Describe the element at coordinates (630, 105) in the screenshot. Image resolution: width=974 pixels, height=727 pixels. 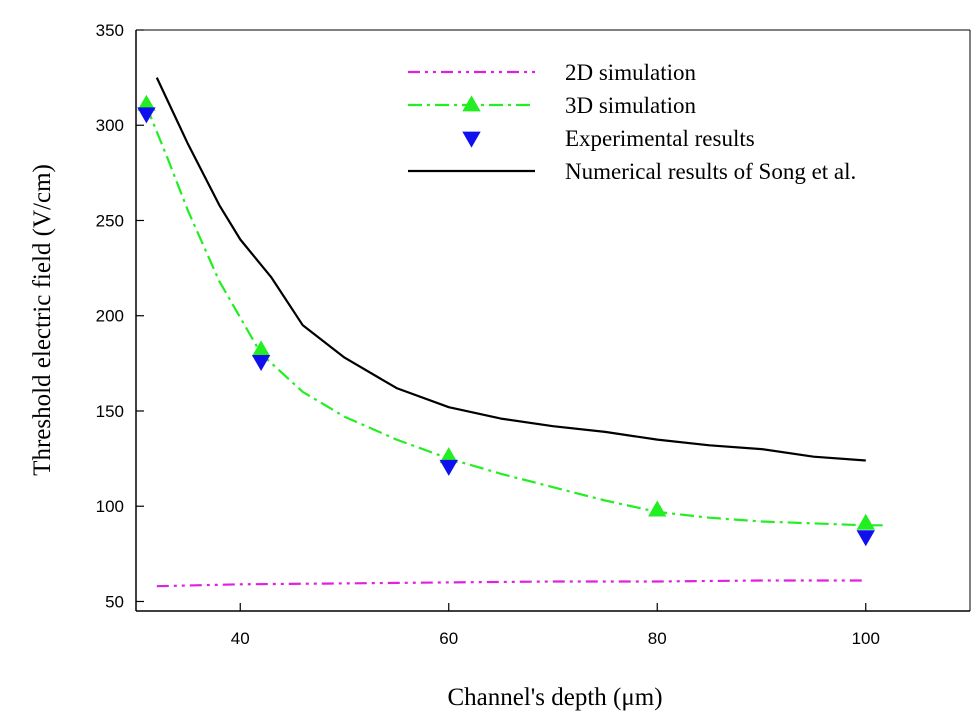
I see `legend-label: 3D simulation` at that location.